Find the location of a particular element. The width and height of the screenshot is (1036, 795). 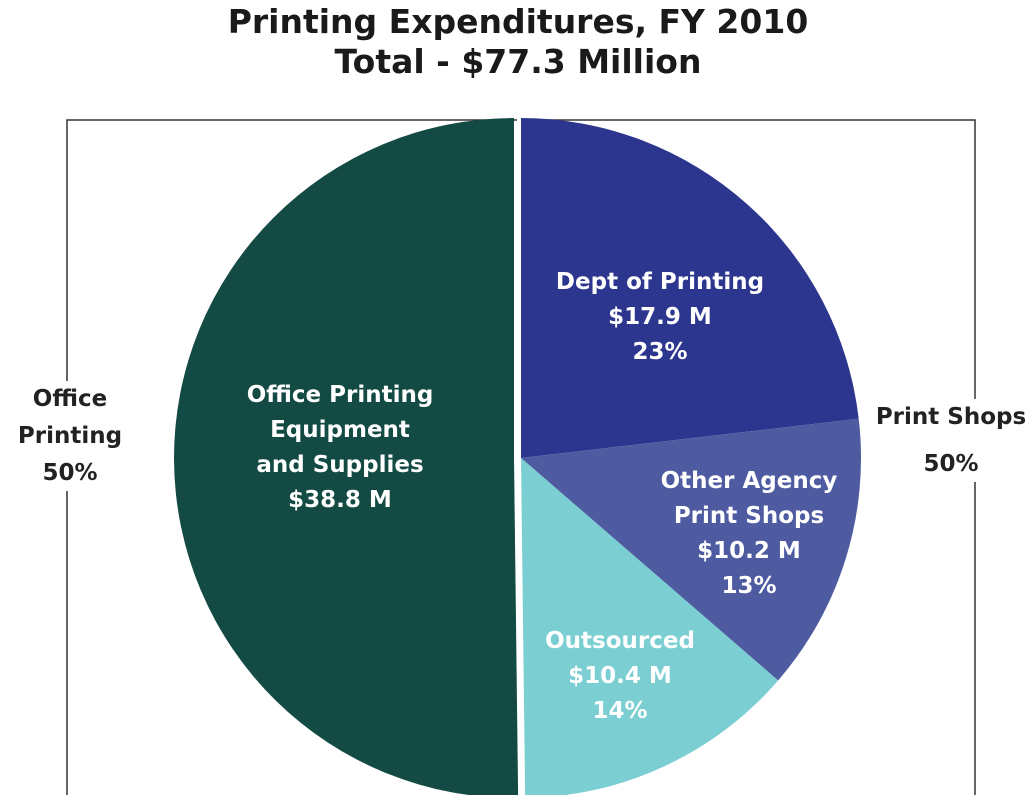

slice-label-line: 13% is located at coordinates (748, 586).